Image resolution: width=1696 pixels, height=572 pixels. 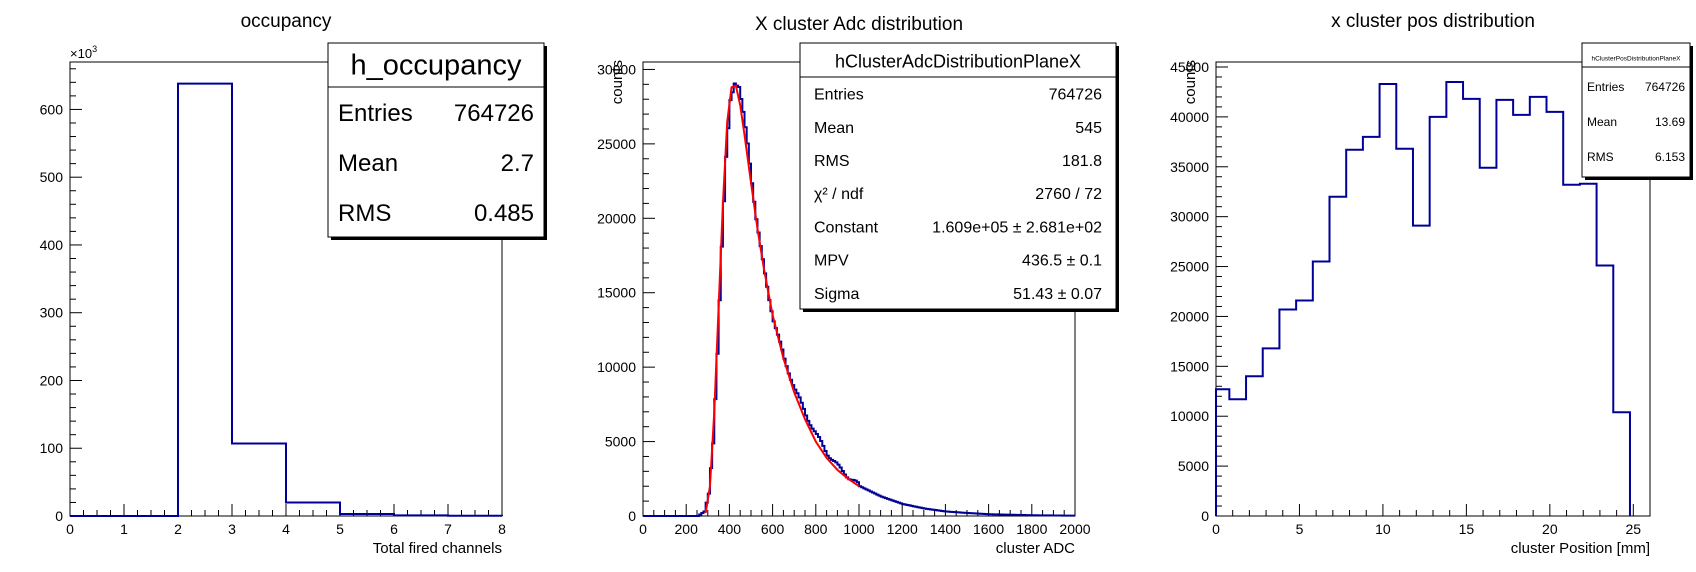 I want to click on y-exponent-value: 3, so click(x=94, y=49).